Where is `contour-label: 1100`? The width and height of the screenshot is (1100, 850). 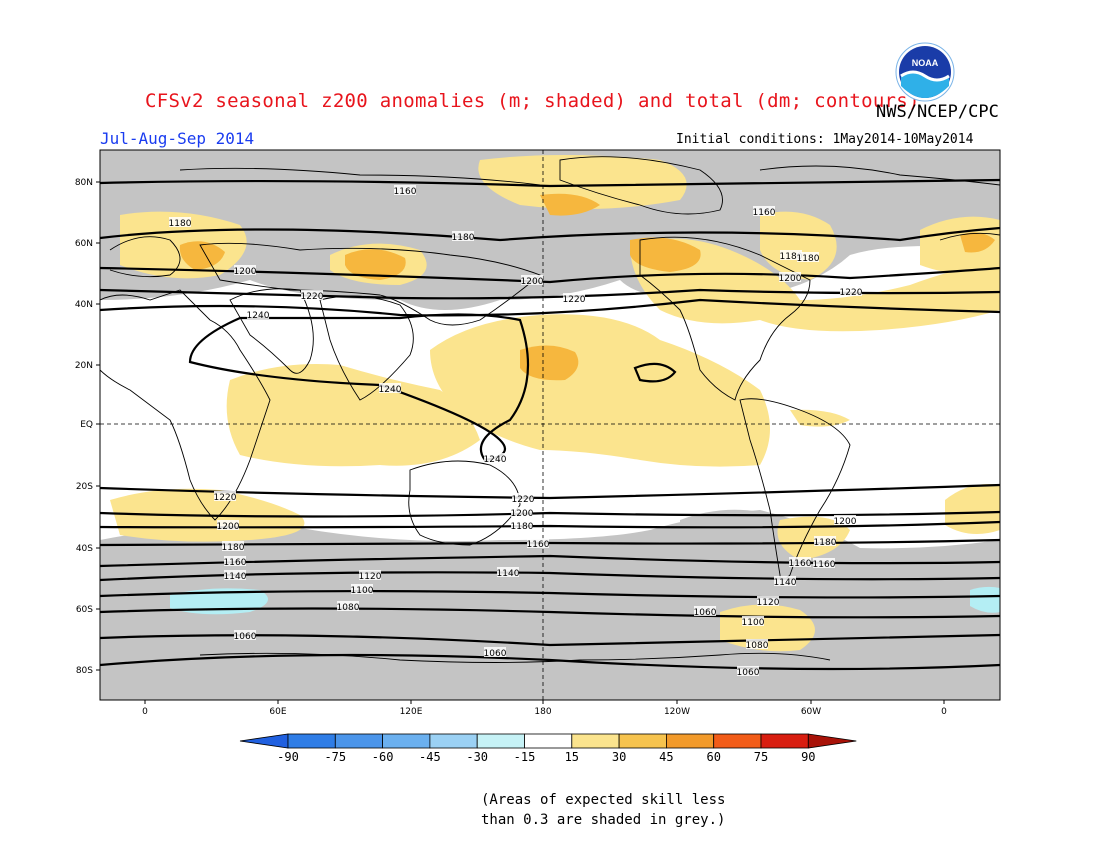 contour-label: 1100 is located at coordinates (753, 623).